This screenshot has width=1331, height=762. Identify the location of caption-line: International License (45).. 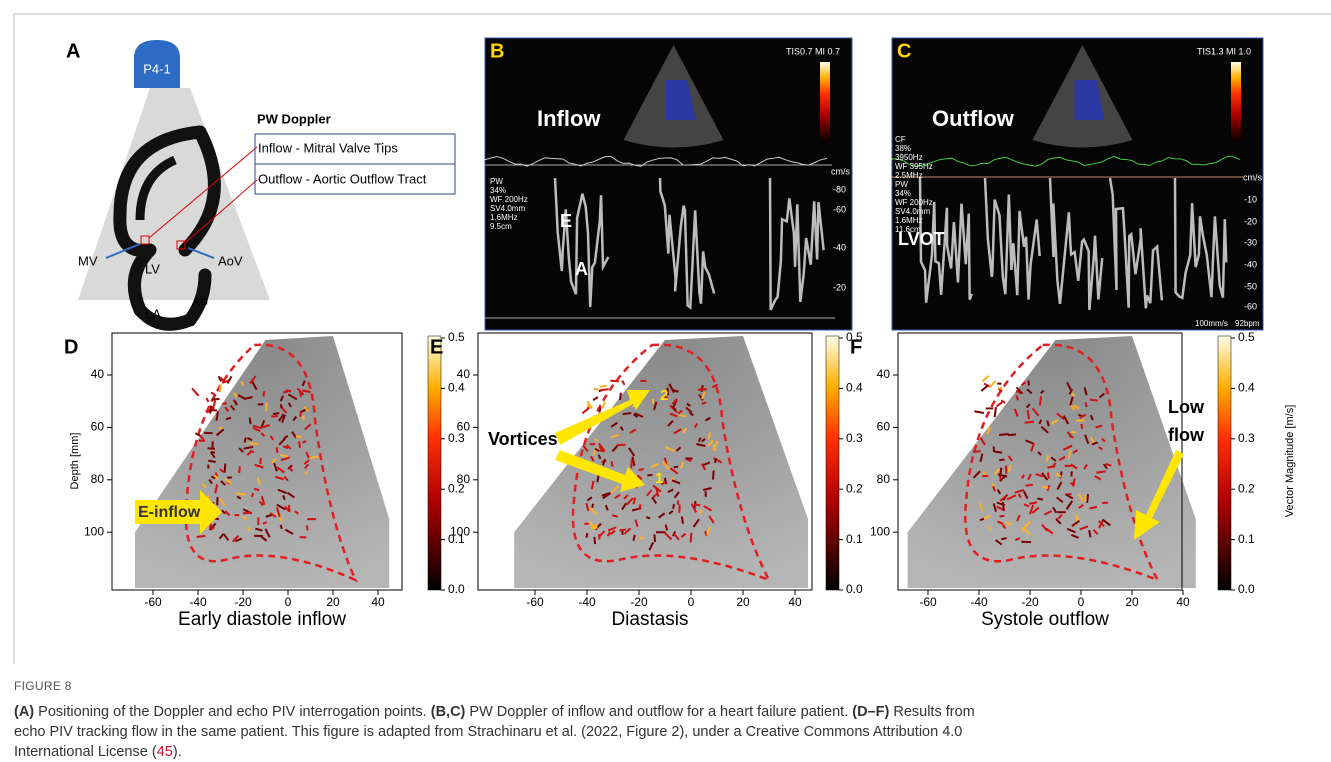
(669, 752).